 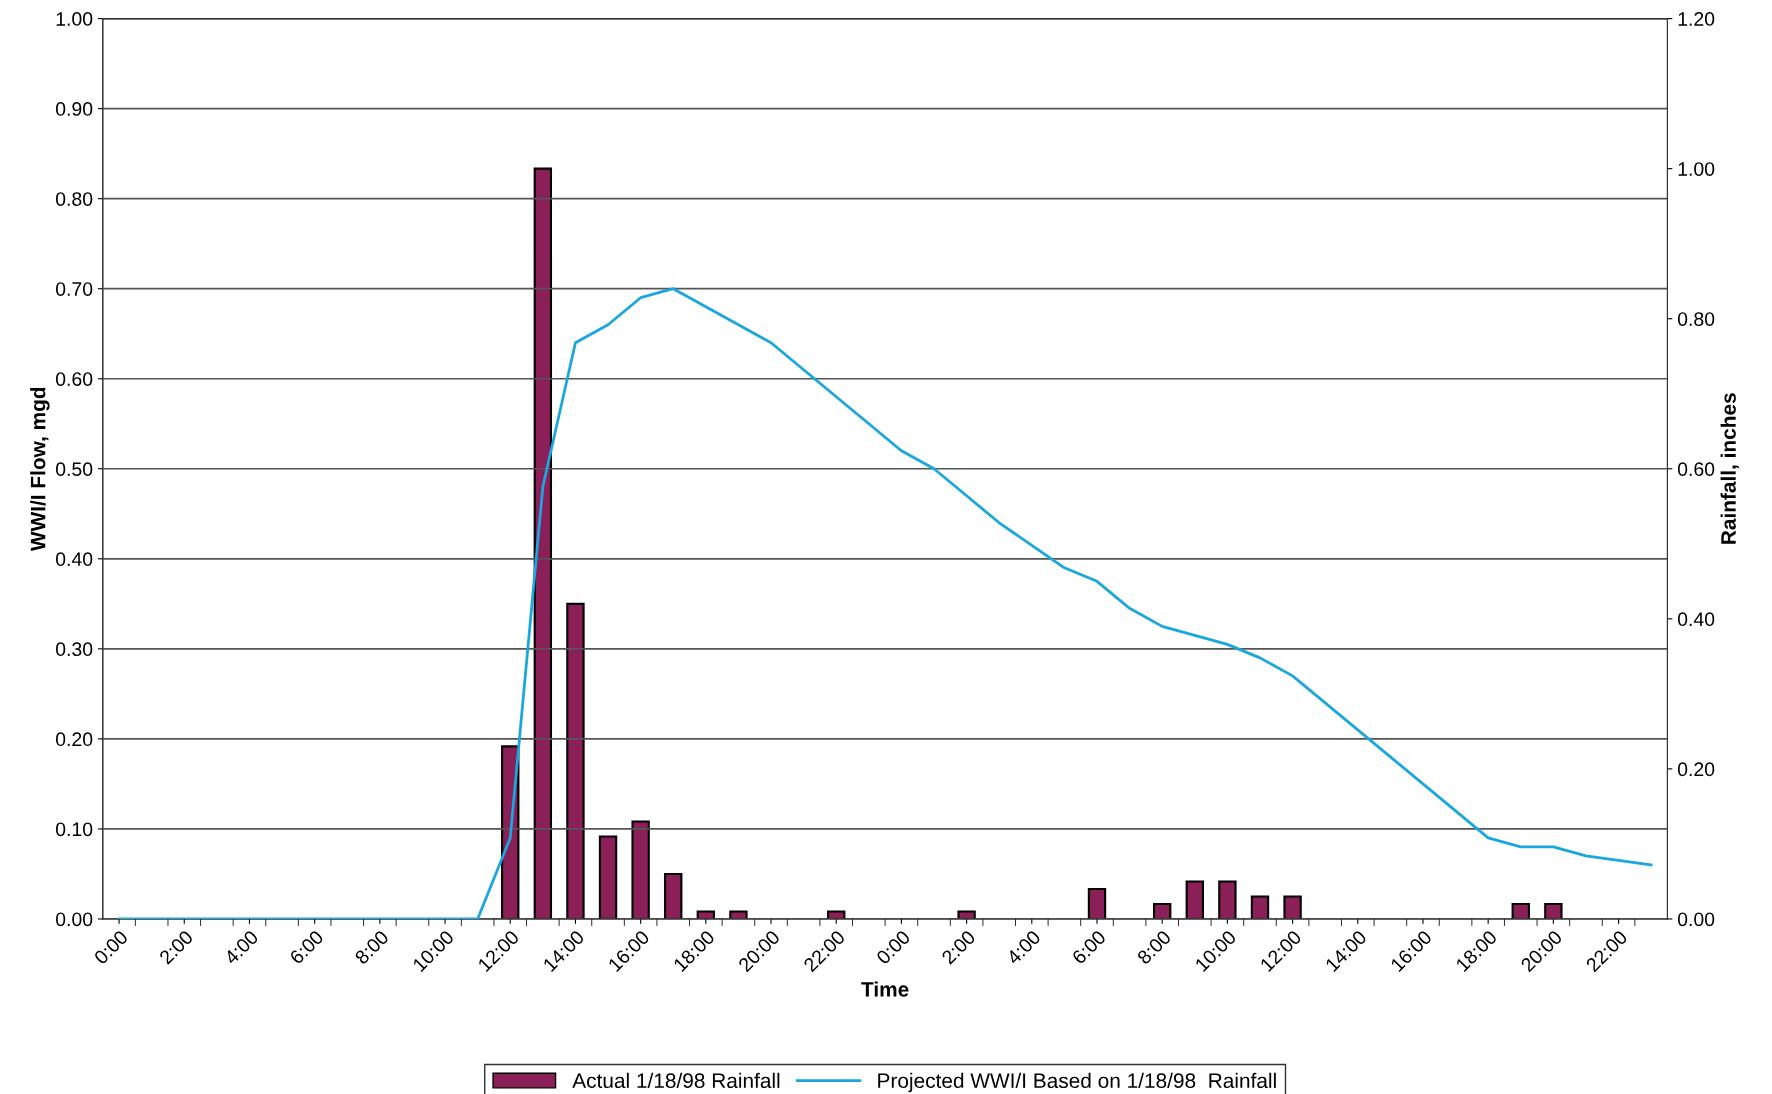 I want to click on y-tick-label: 0.30, so click(x=74, y=649).